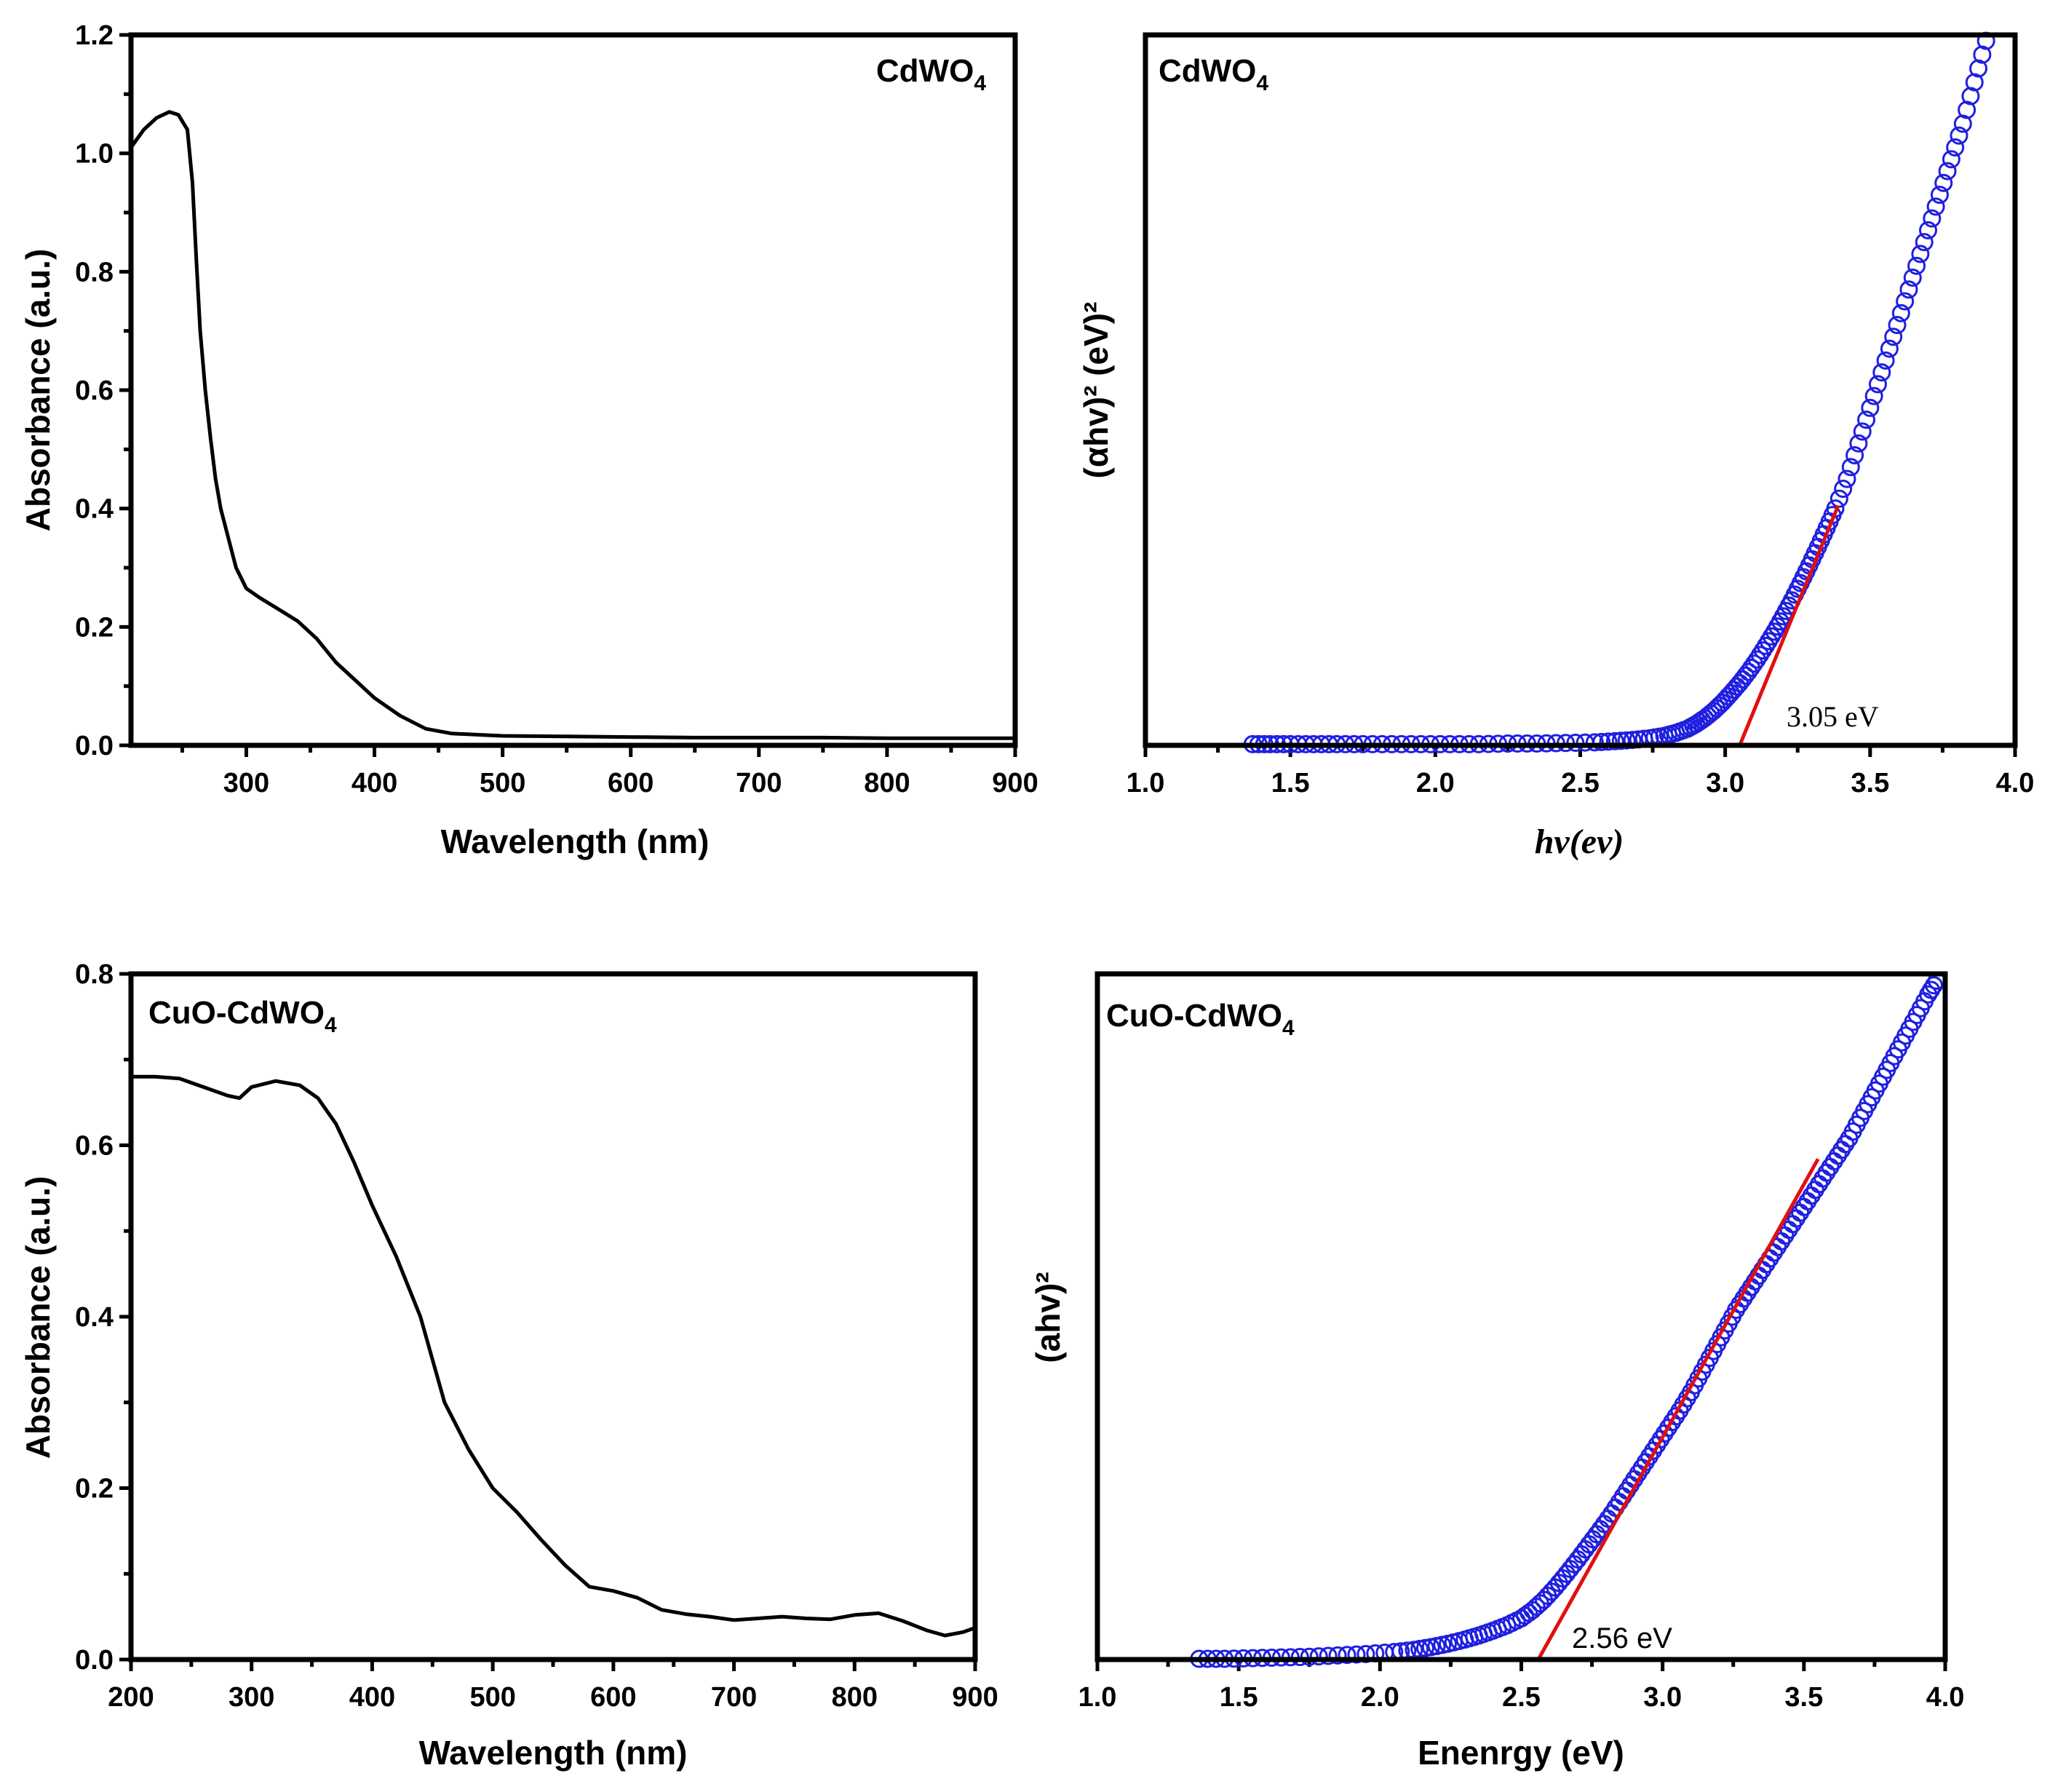 The height and width of the screenshot is (1792, 2058). What do you see at coordinates (630, 783) in the screenshot?
I see `p1-x-tick-label: 600` at bounding box center [630, 783].